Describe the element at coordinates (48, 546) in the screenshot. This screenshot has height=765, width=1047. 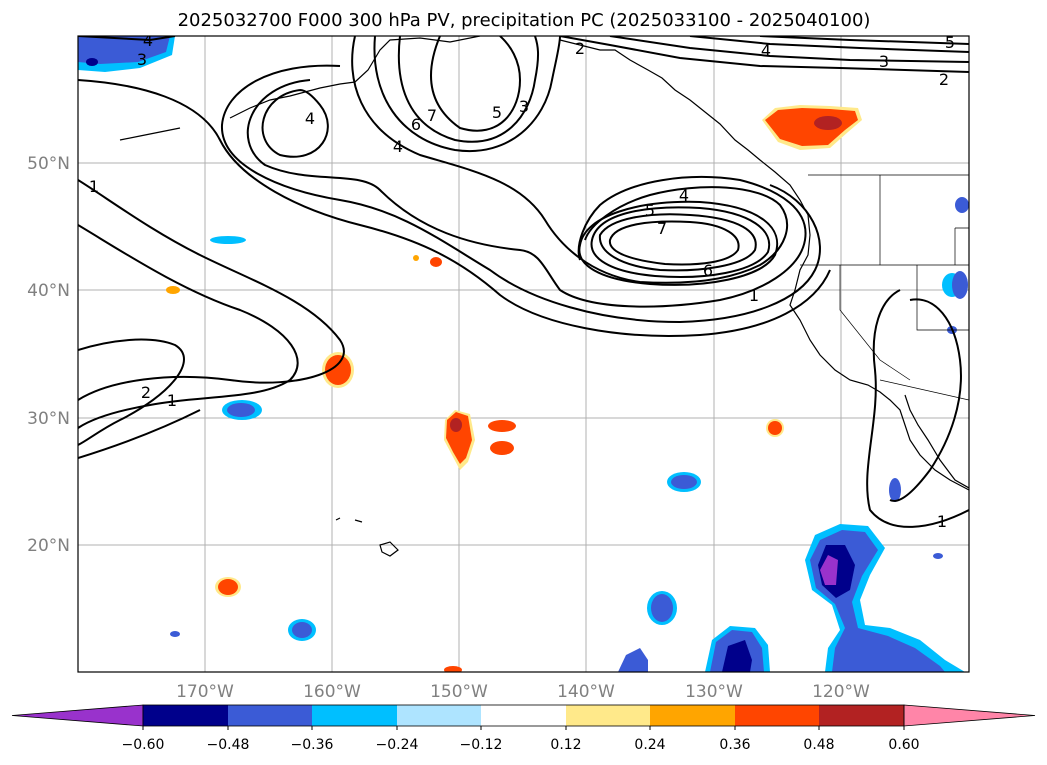
I see `lat-label: 20°N` at that location.